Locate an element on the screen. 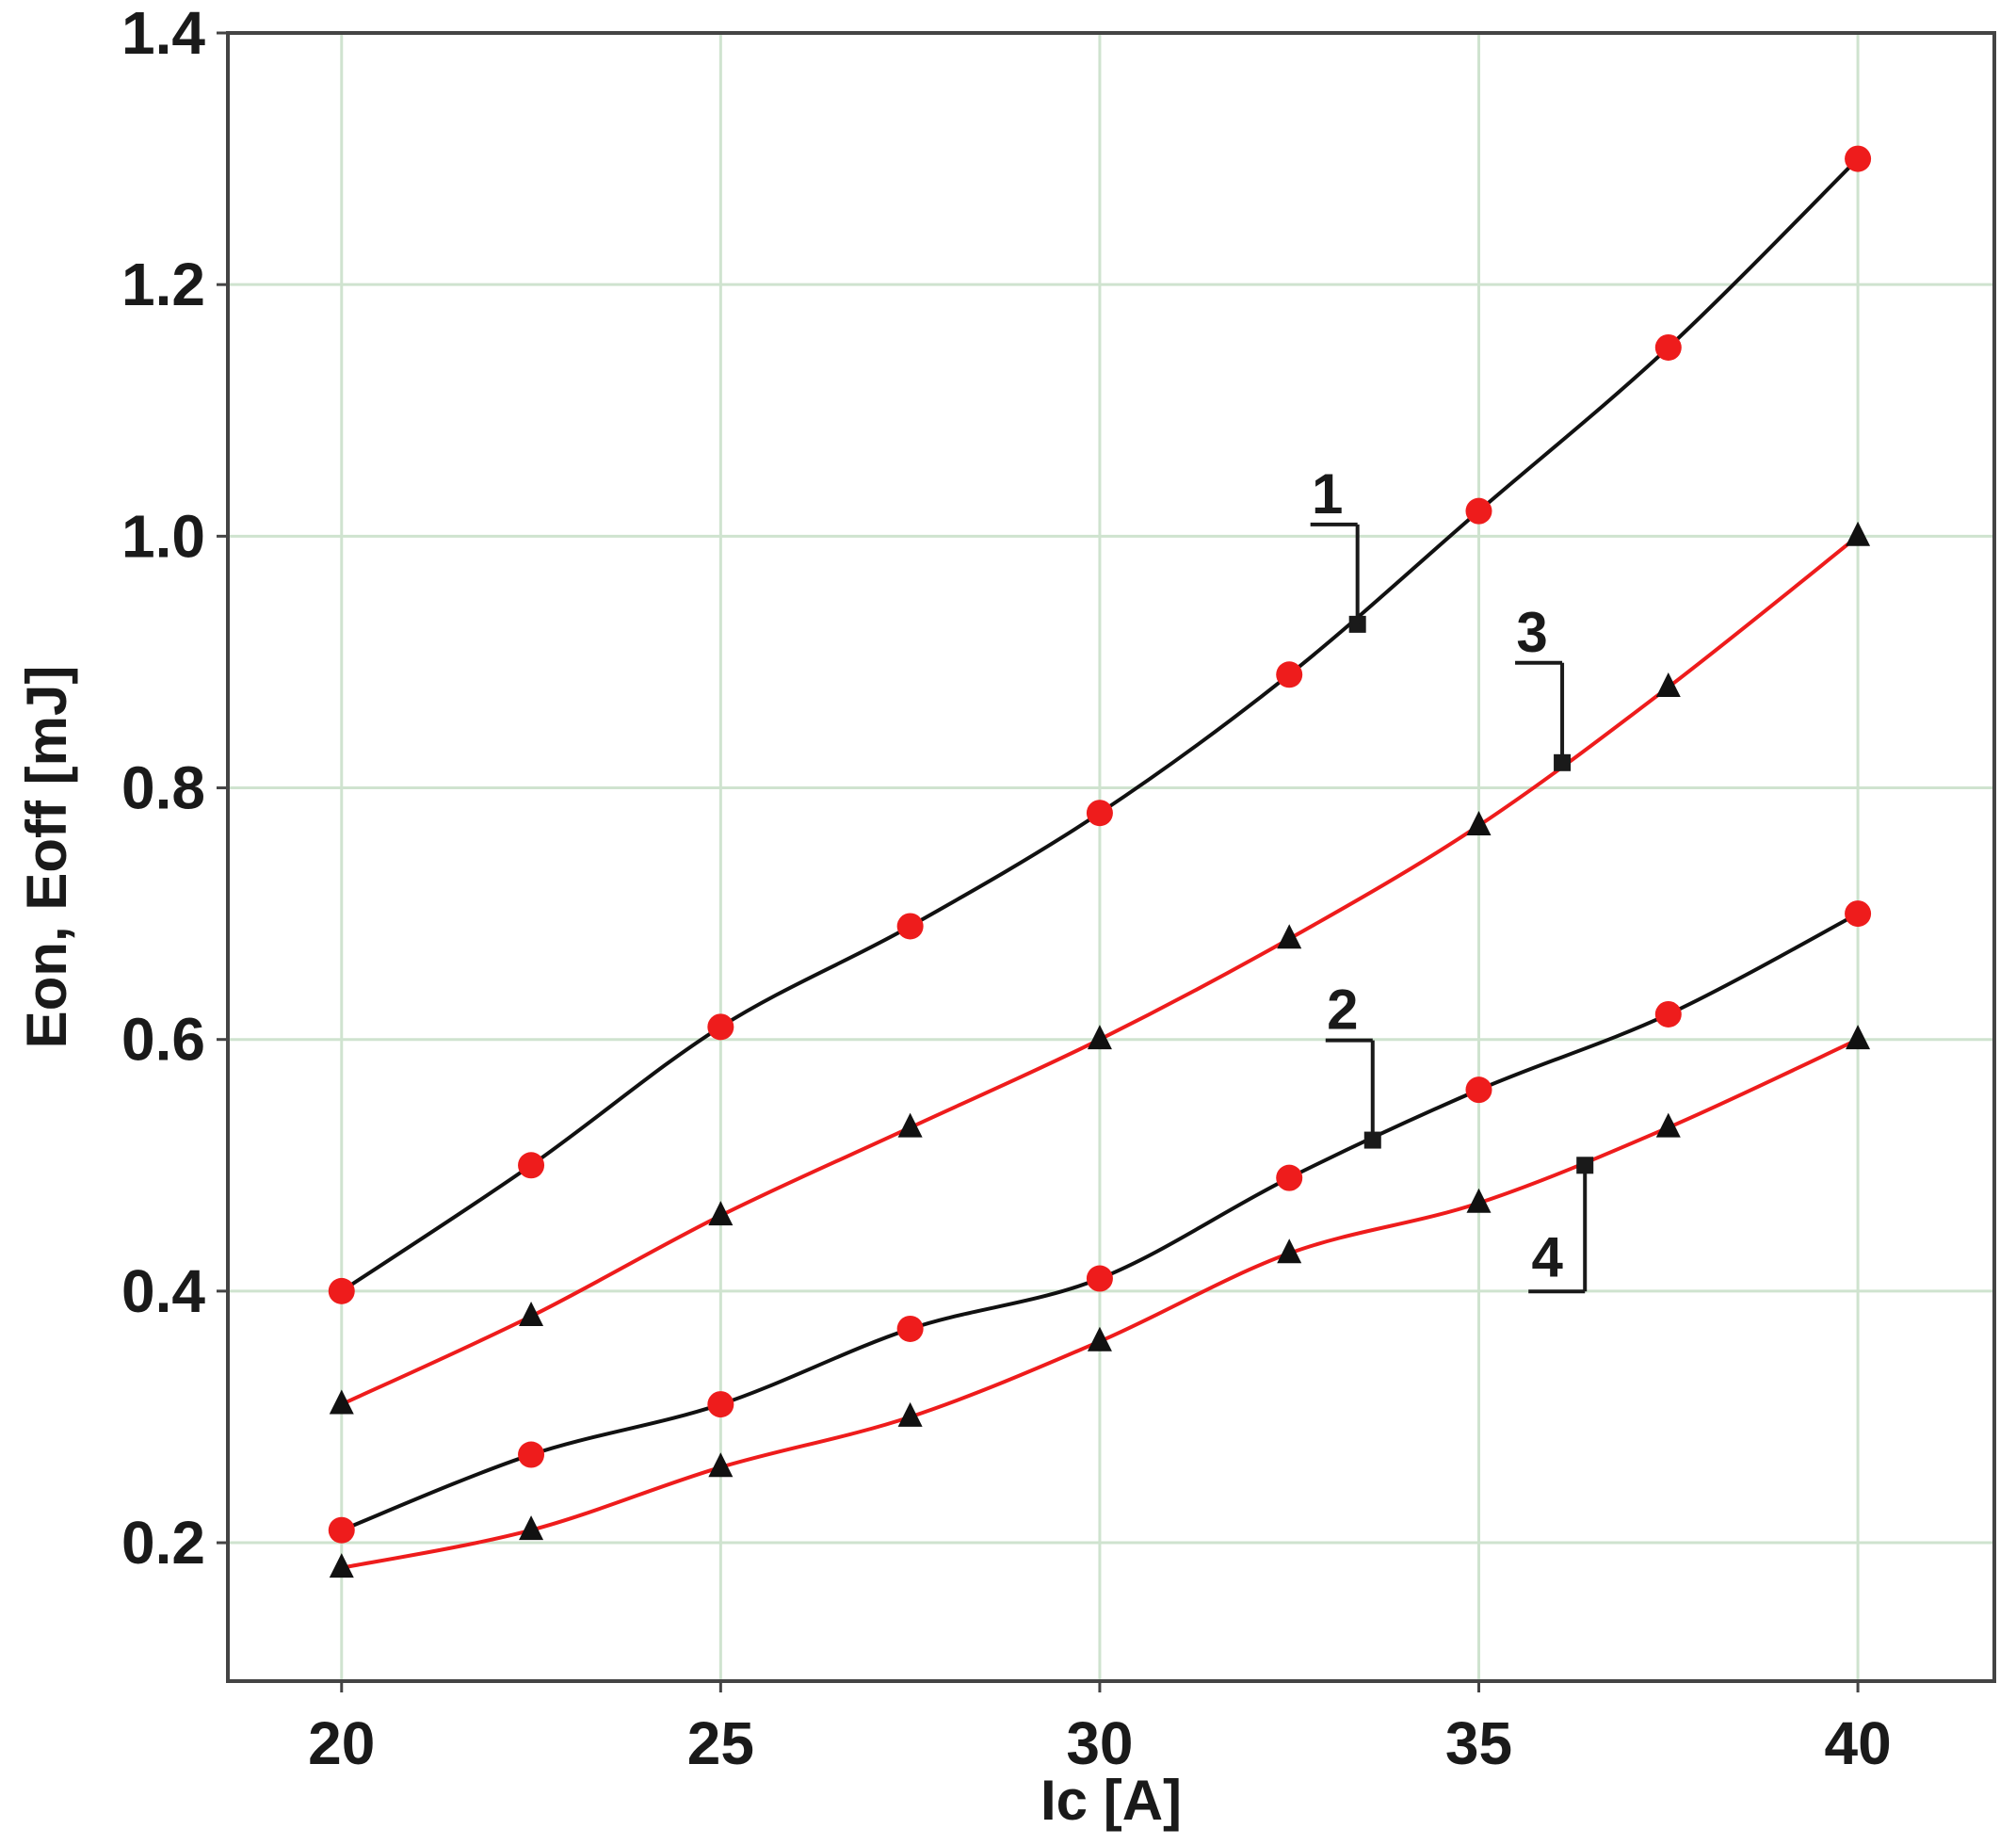 This screenshot has height=1845, width=2016. x-tick-label: 20 is located at coordinates (341, 1743).